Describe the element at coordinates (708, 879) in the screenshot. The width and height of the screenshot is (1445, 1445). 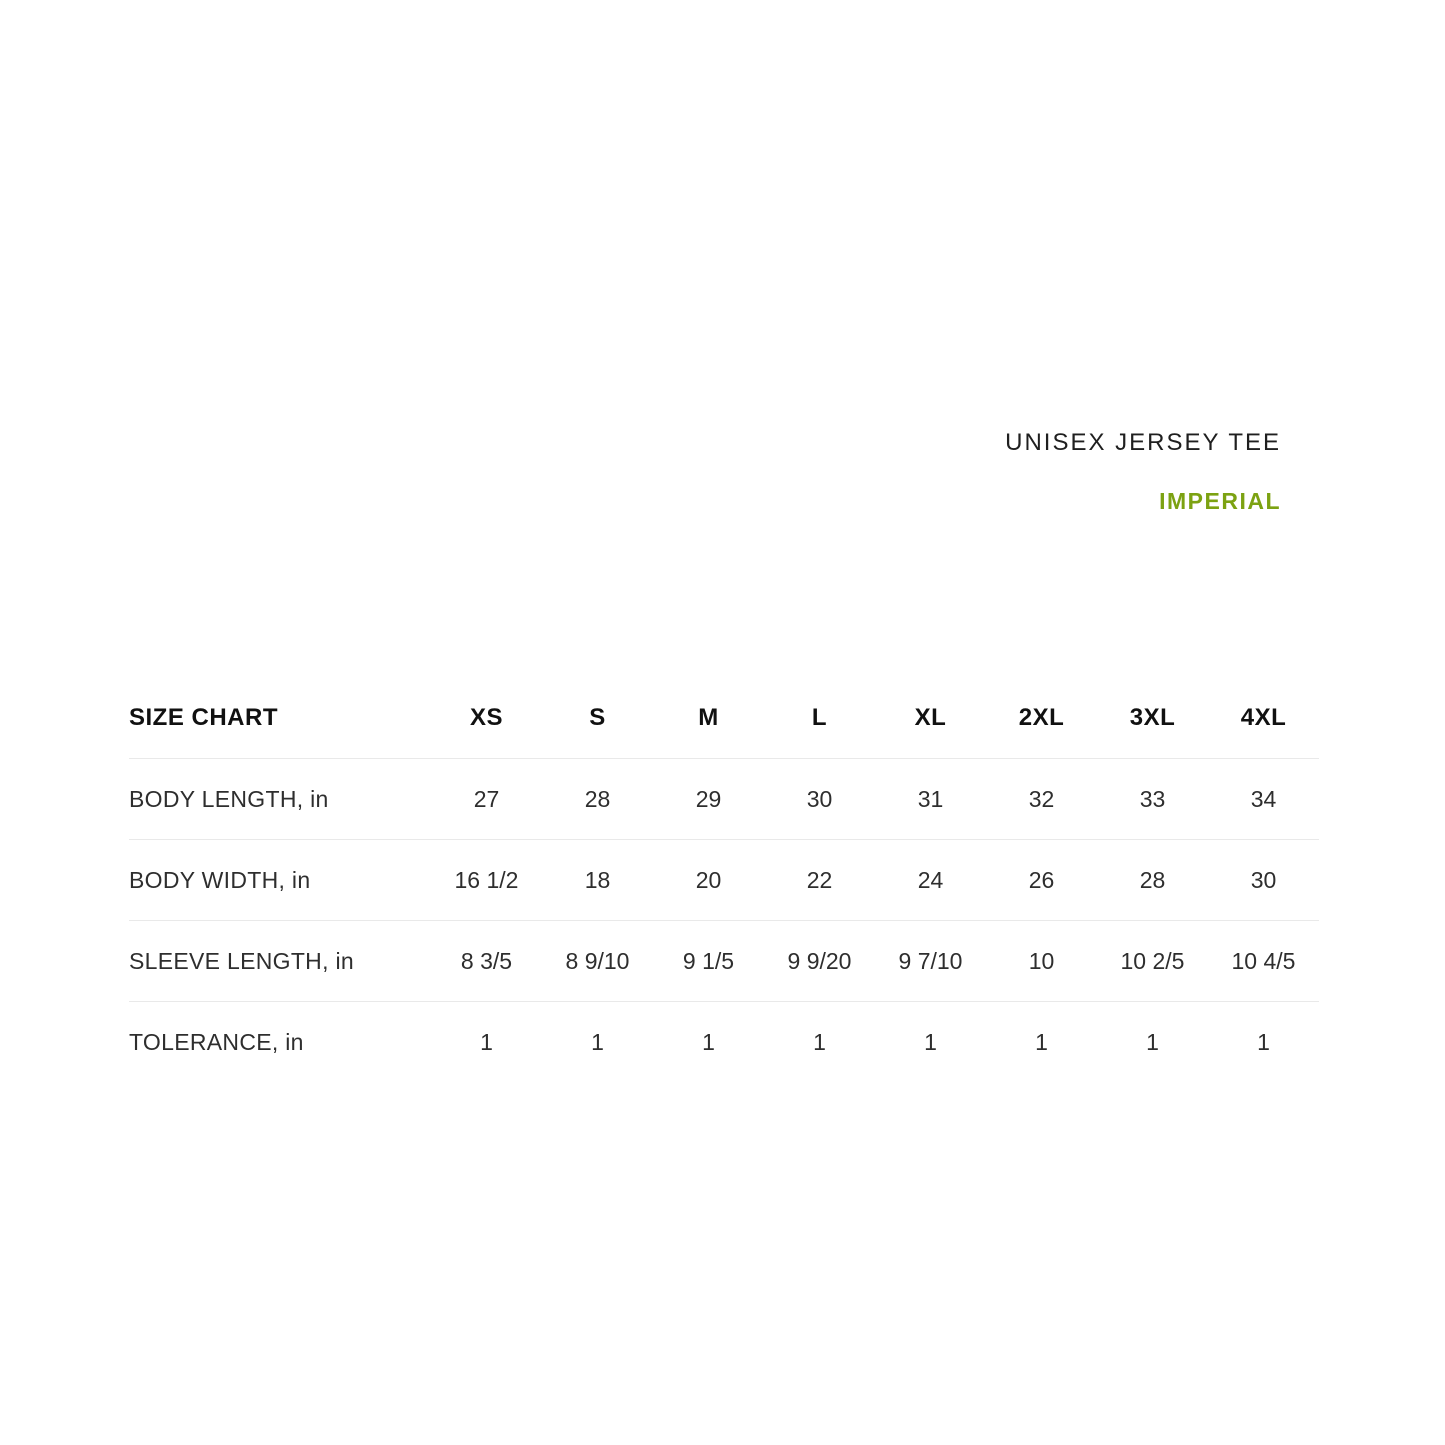
I see `measurement-value: 20` at that location.